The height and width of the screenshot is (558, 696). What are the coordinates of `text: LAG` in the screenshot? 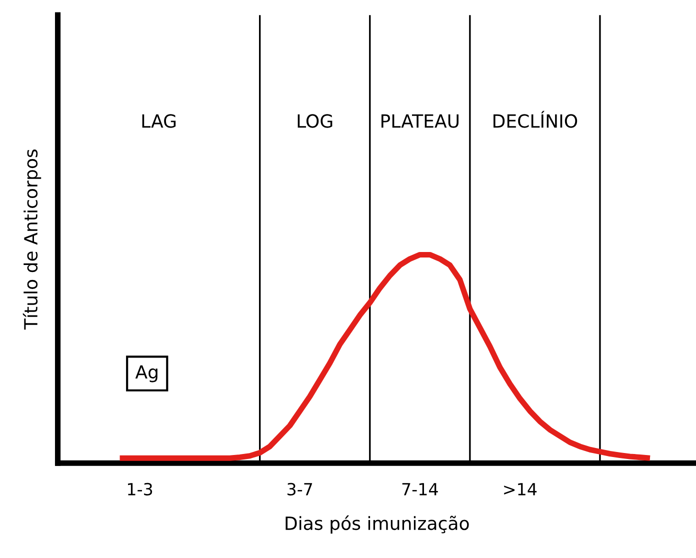 It's located at (159, 121).